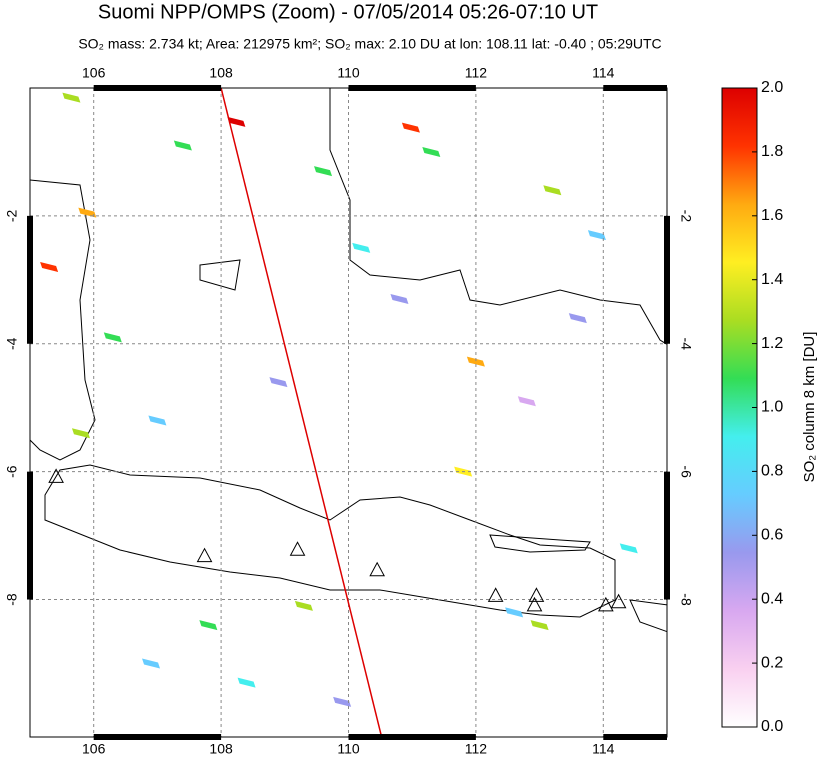 The width and height of the screenshot is (823, 764). Describe the element at coordinates (772, 535) in the screenshot. I see `colorbar-tick-label: 0.6` at that location.